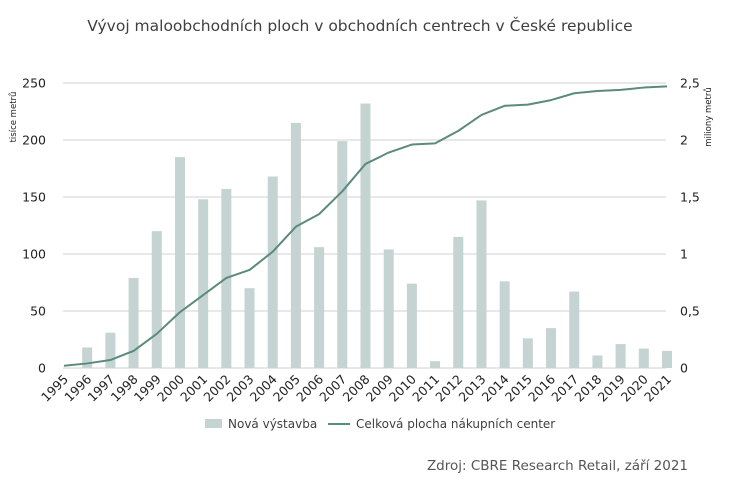 This screenshot has height=487, width=729. Describe the element at coordinates (708, 116) in the screenshot. I see `y-right-axis-title: miliony metrů` at that location.